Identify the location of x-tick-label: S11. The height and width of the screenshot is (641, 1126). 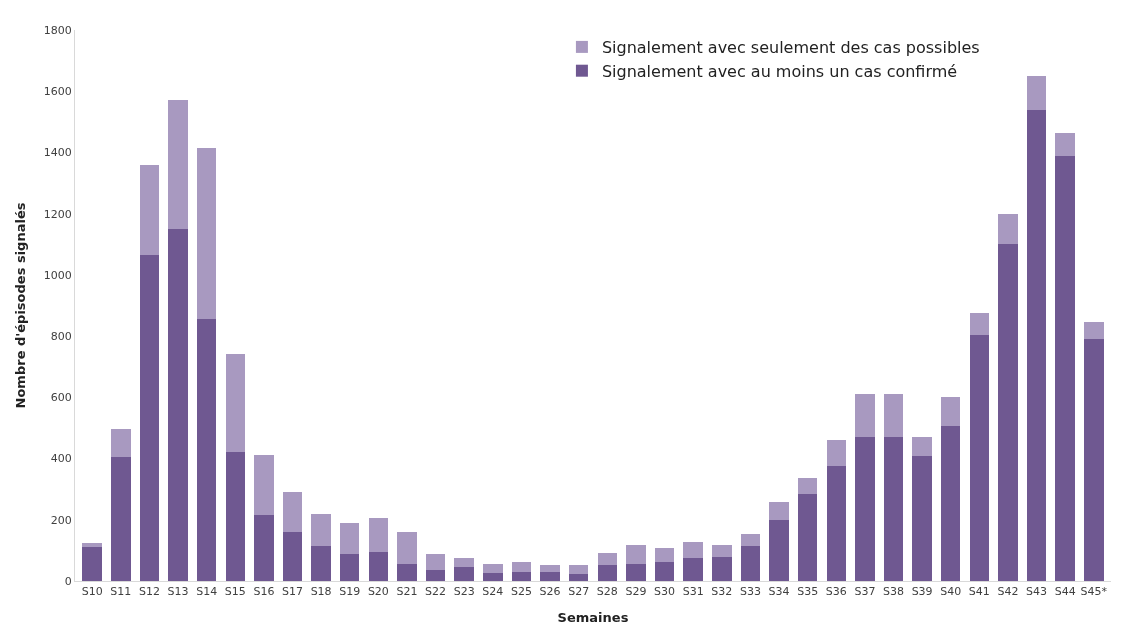
(121, 592).